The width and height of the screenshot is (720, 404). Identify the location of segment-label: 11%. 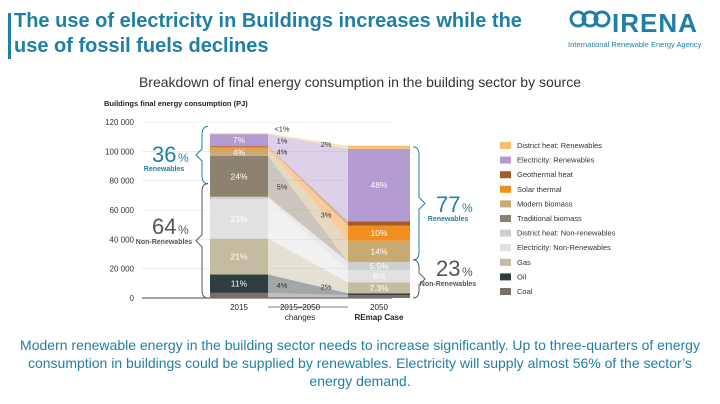
(239, 284).